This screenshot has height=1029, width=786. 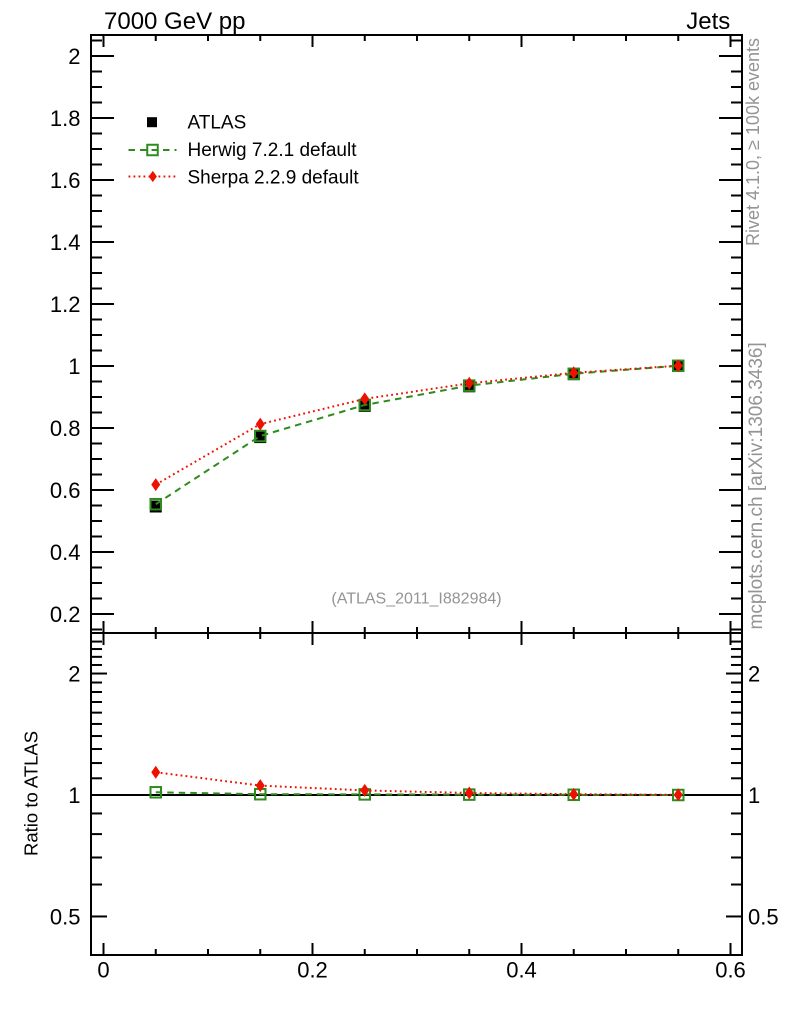 I want to click on svg-text: Jets, so click(x=708, y=21).